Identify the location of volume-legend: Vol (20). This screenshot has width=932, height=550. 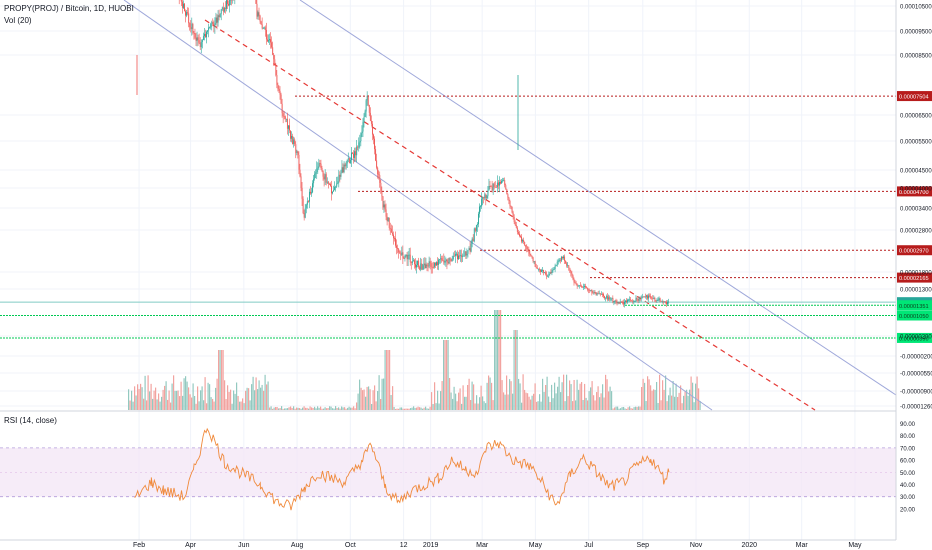
(18, 20).